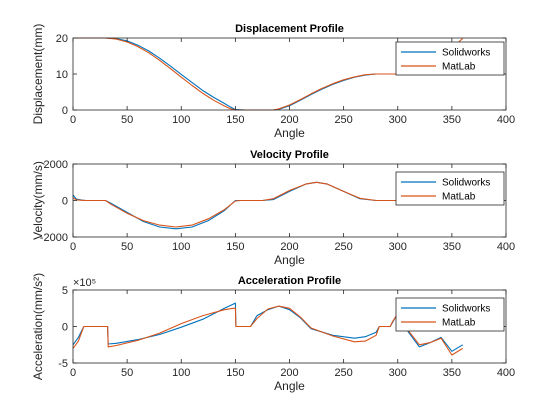 The width and height of the screenshot is (560, 420). I want to click on series-line-matlab, so click(267, 204).